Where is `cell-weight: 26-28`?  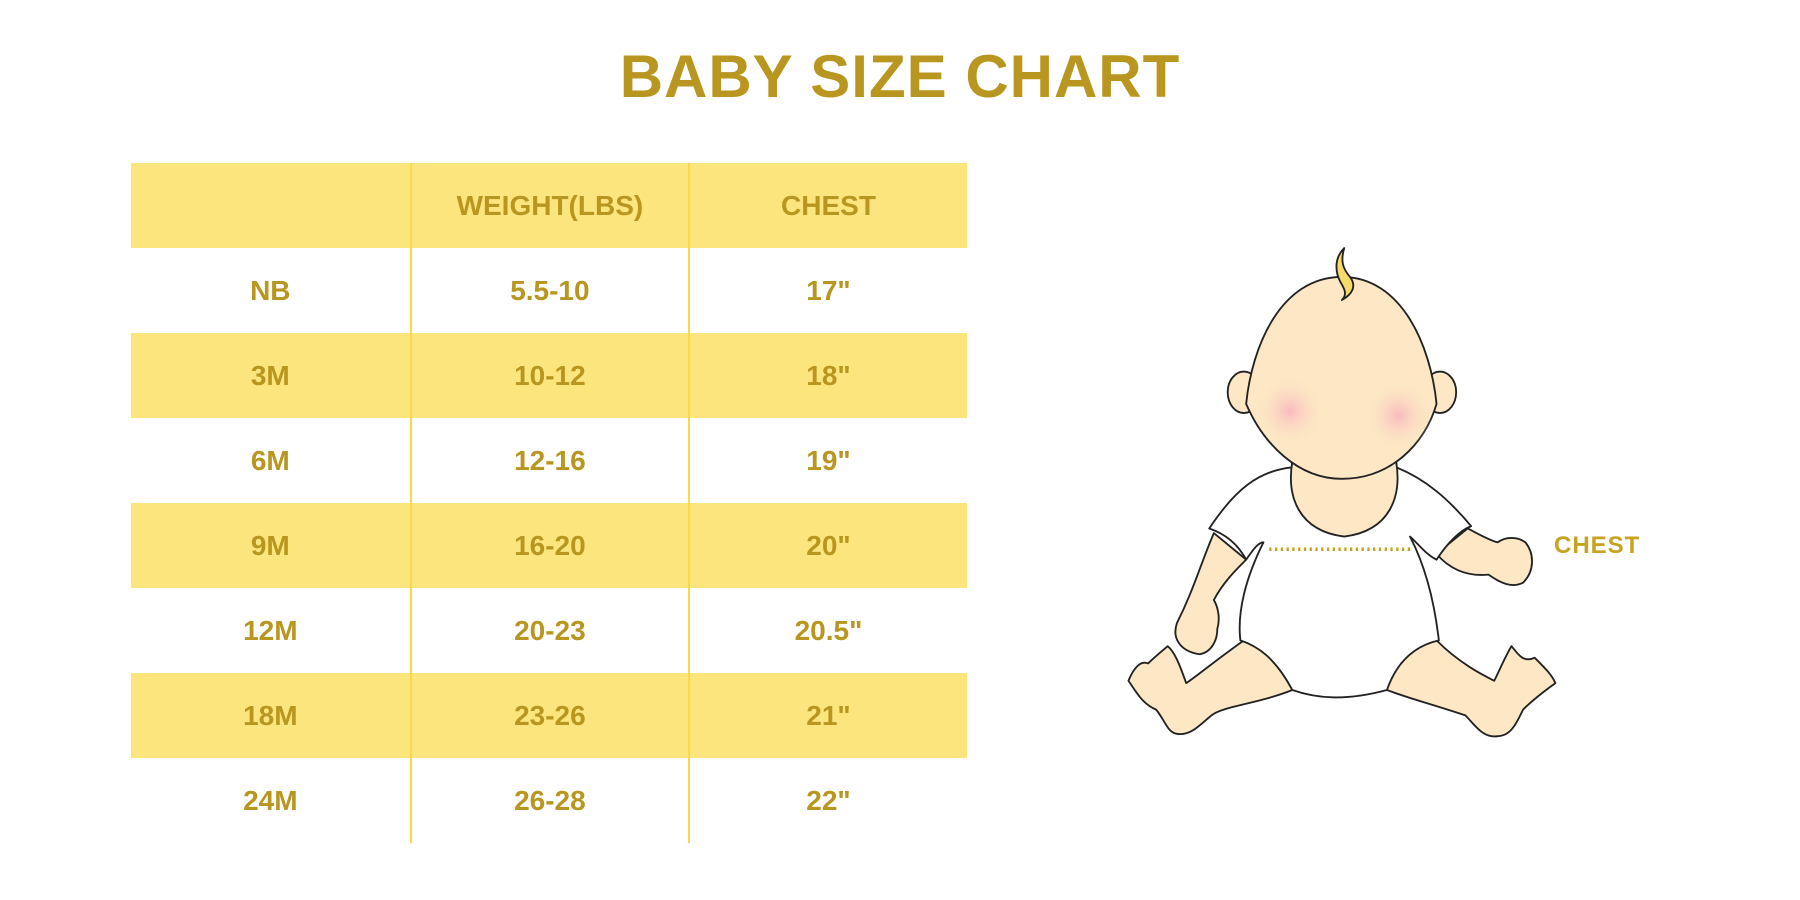 cell-weight: 26-28 is located at coordinates (549, 800).